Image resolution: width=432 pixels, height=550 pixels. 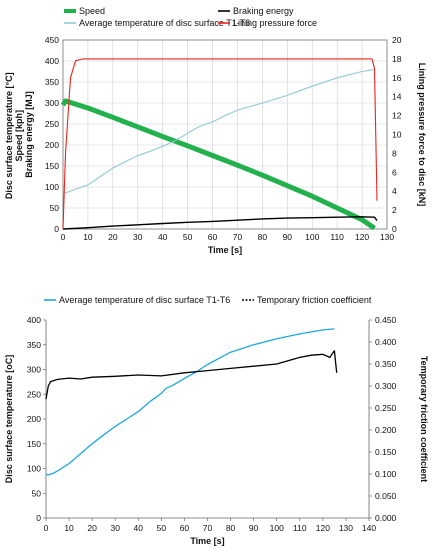 I want to click on chart-1-y-tick-100: 100, so click(x=52, y=187).